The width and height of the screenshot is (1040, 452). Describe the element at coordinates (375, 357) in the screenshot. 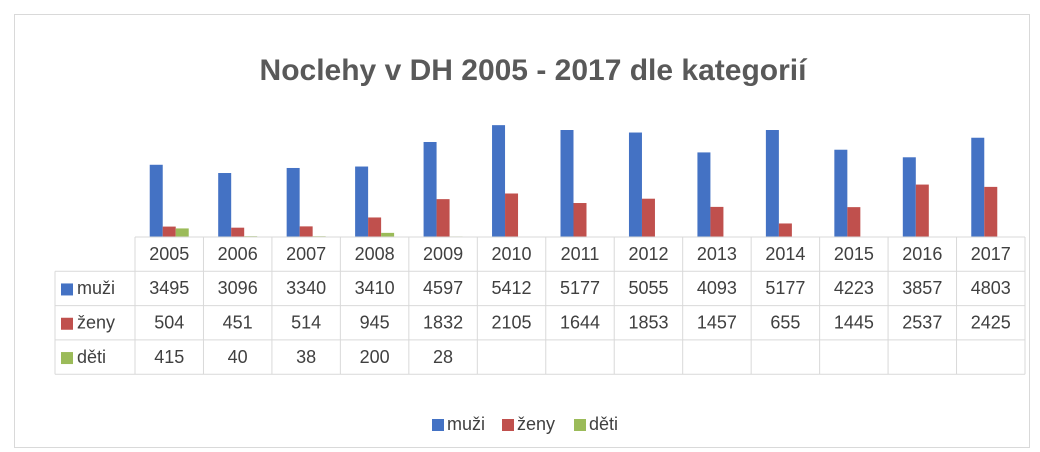

I see `table-value: 200` at that location.